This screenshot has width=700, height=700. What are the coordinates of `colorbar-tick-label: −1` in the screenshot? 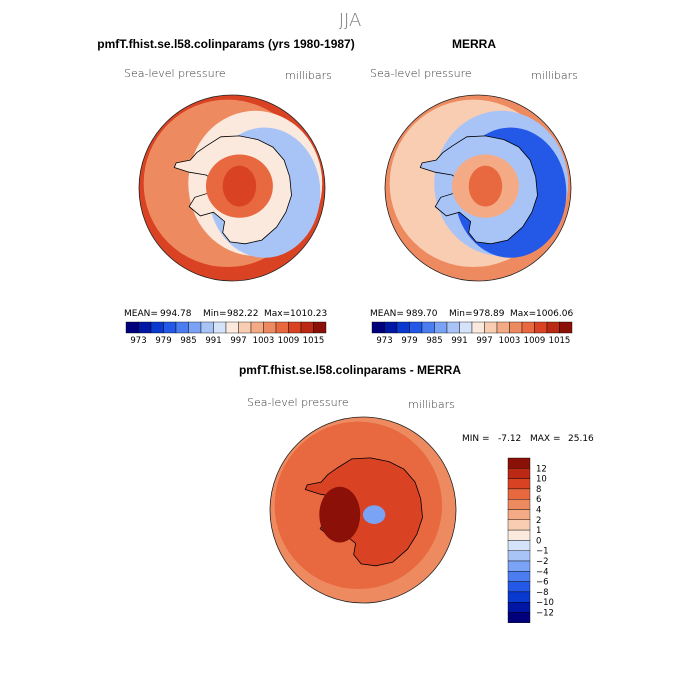 It's located at (542, 552).